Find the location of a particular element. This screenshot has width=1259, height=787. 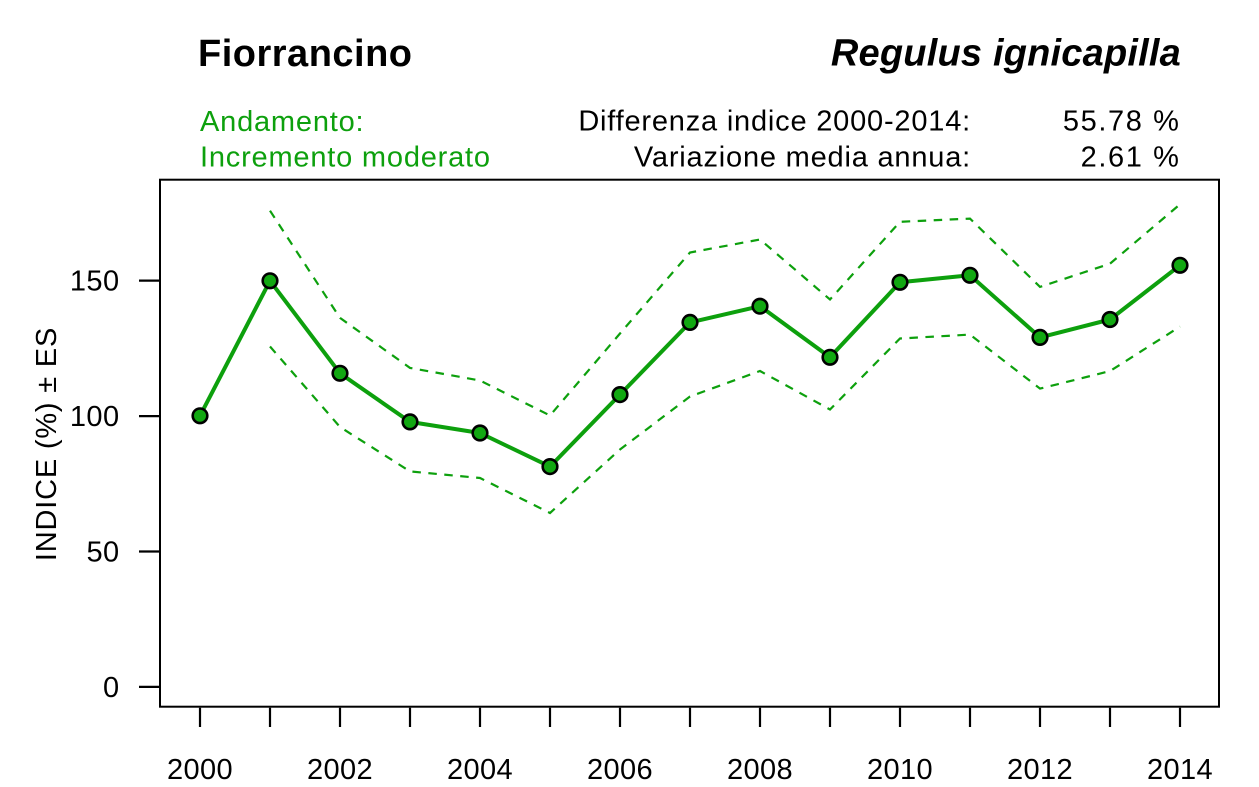

svg-text: 2.61 % is located at coordinates (1131, 157).